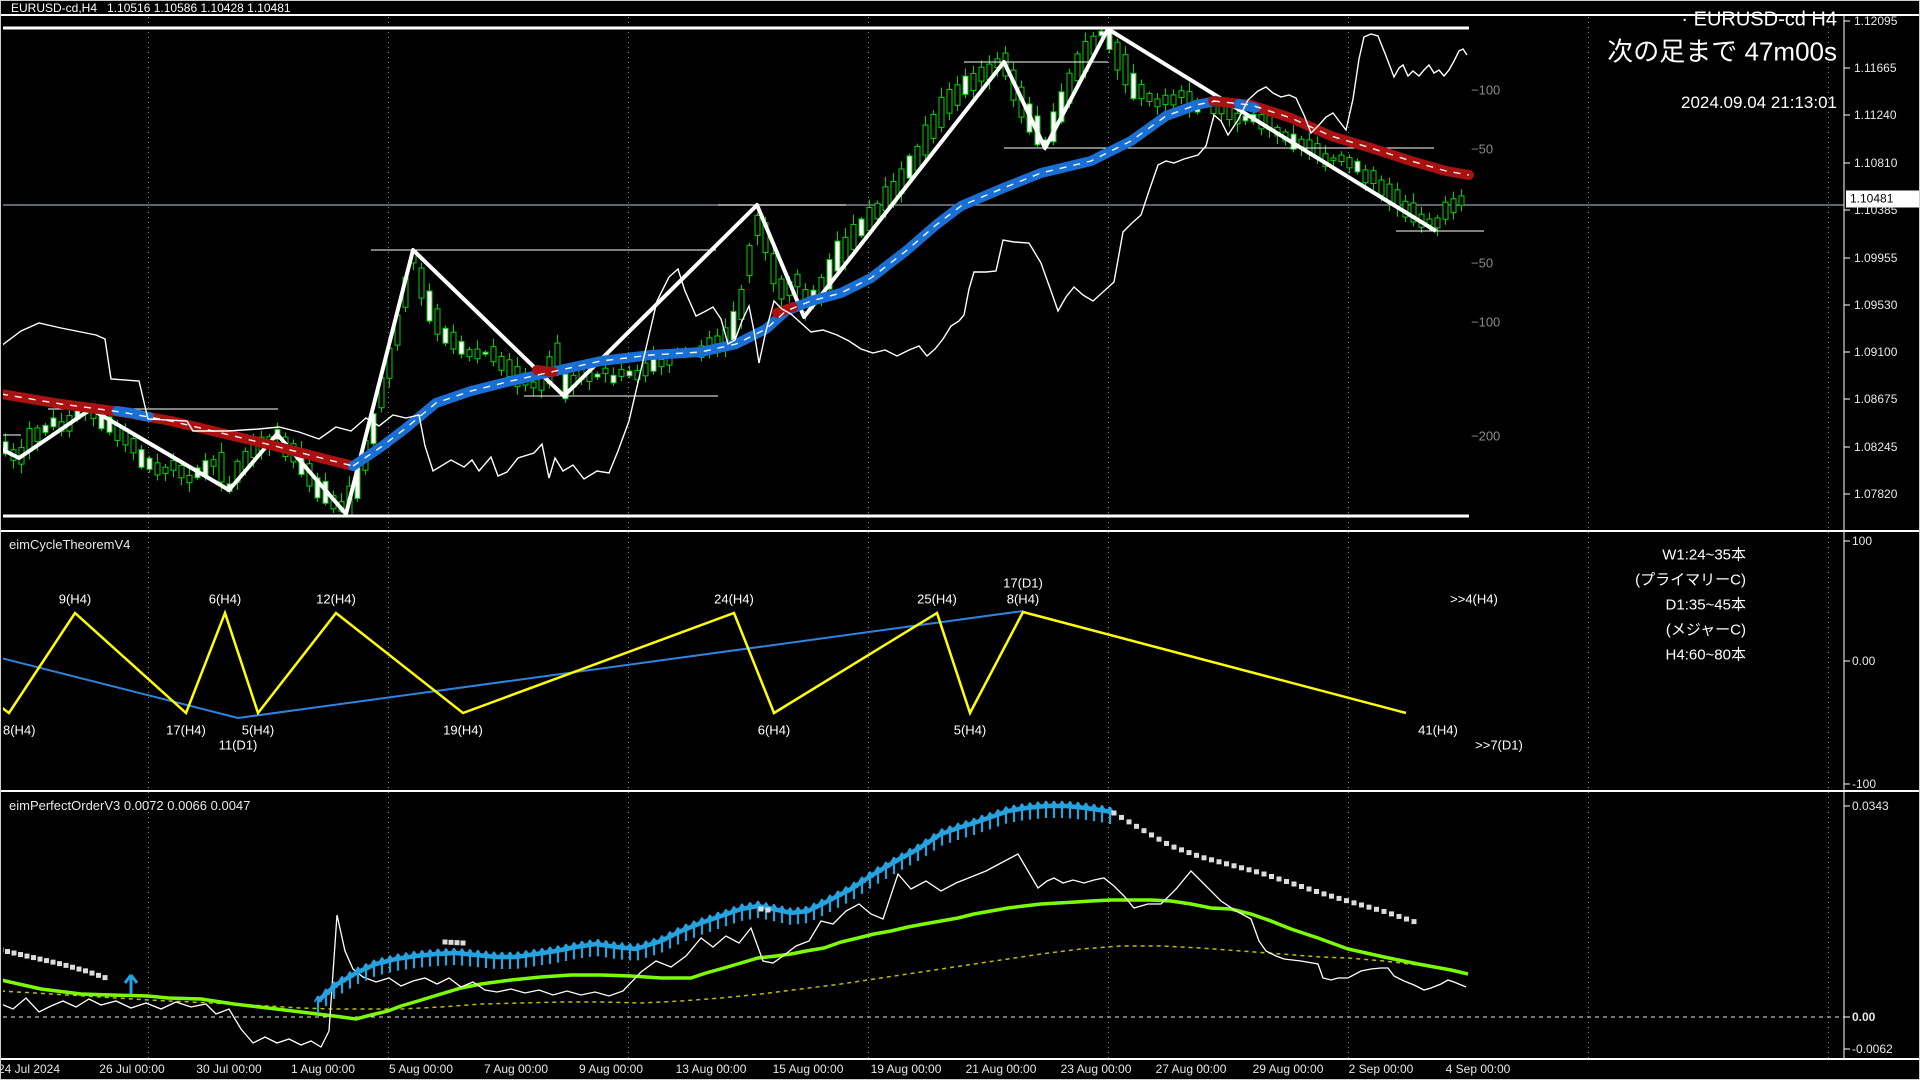 The image size is (1920, 1080). Describe the element at coordinates (1704, 555) in the screenshot. I see `cycle-info-w1: W1:24~35本` at that location.